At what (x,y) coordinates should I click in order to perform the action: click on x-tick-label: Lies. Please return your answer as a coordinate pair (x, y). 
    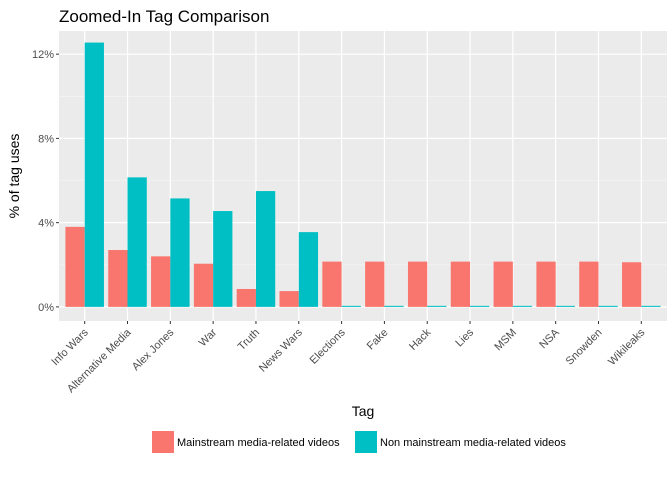
    Looking at the image, I should click on (464, 337).